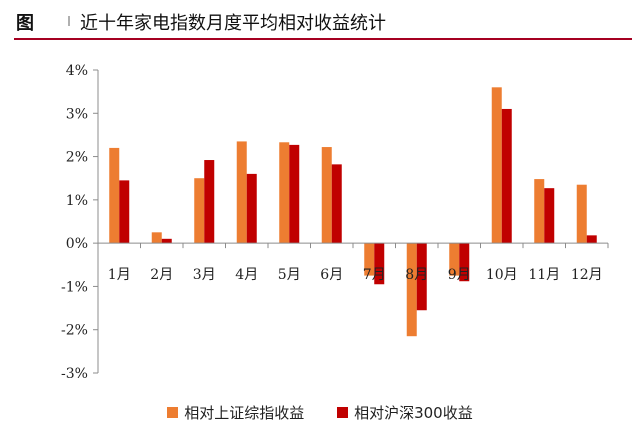 This screenshot has height=440, width=640. Describe the element at coordinates (77, 114) in the screenshot. I see `y-tick-label: 3%` at that location.